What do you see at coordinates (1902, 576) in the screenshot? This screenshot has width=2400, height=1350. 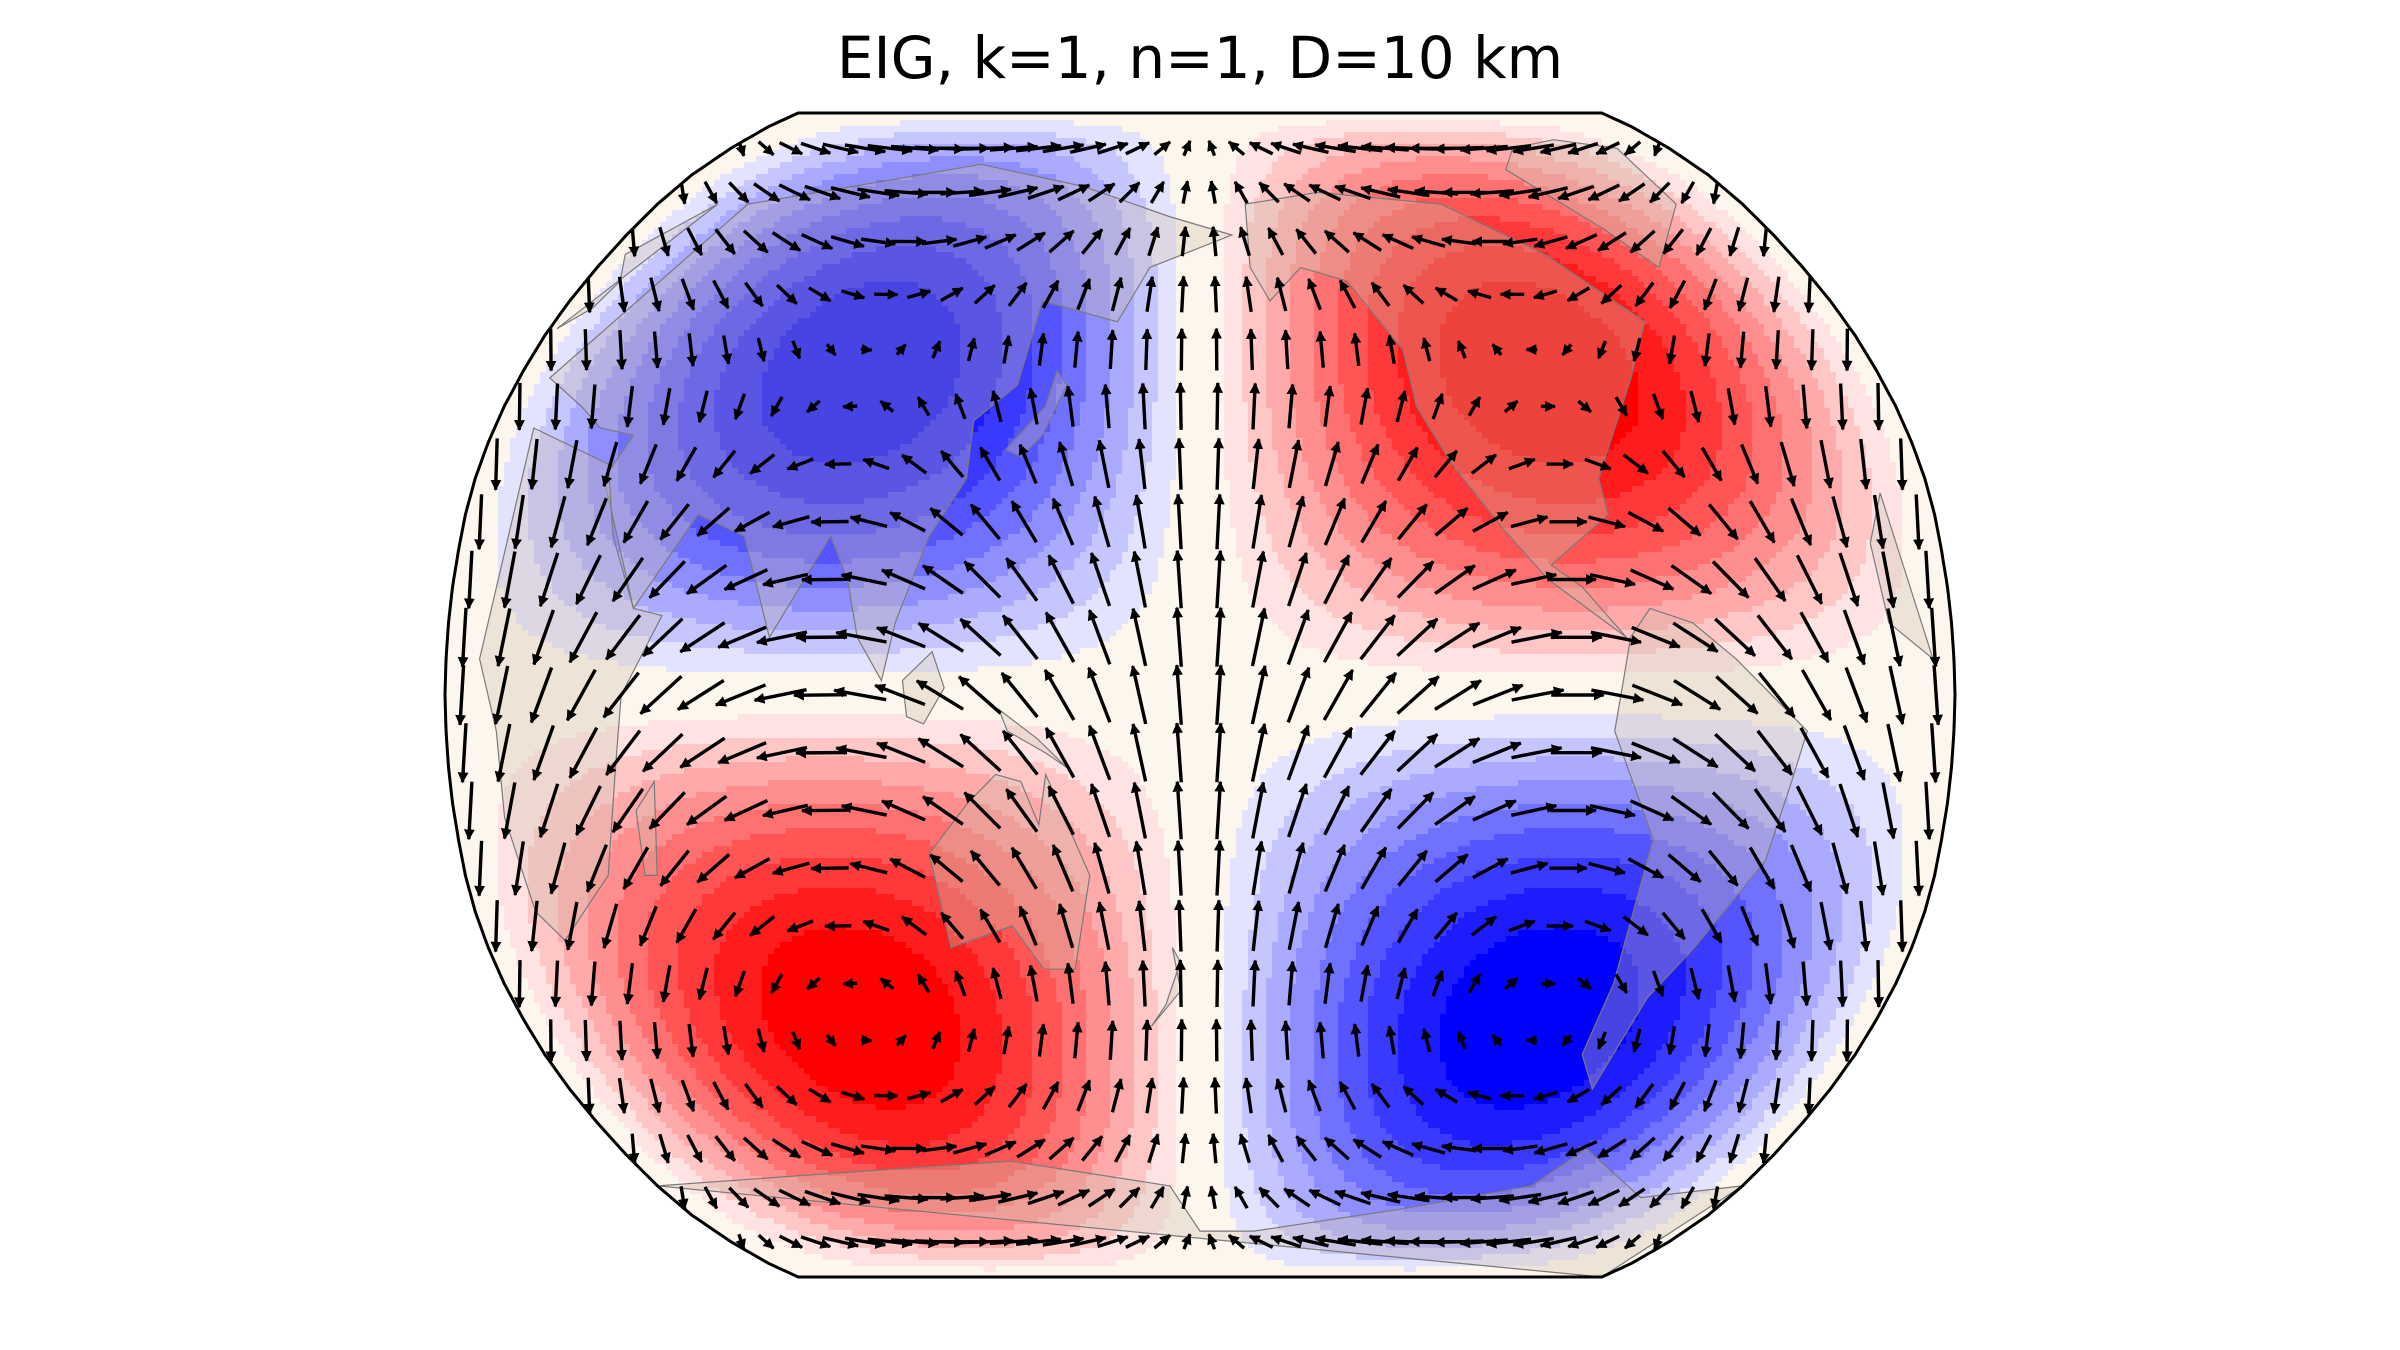 I see `land-africa` at bounding box center [1902, 576].